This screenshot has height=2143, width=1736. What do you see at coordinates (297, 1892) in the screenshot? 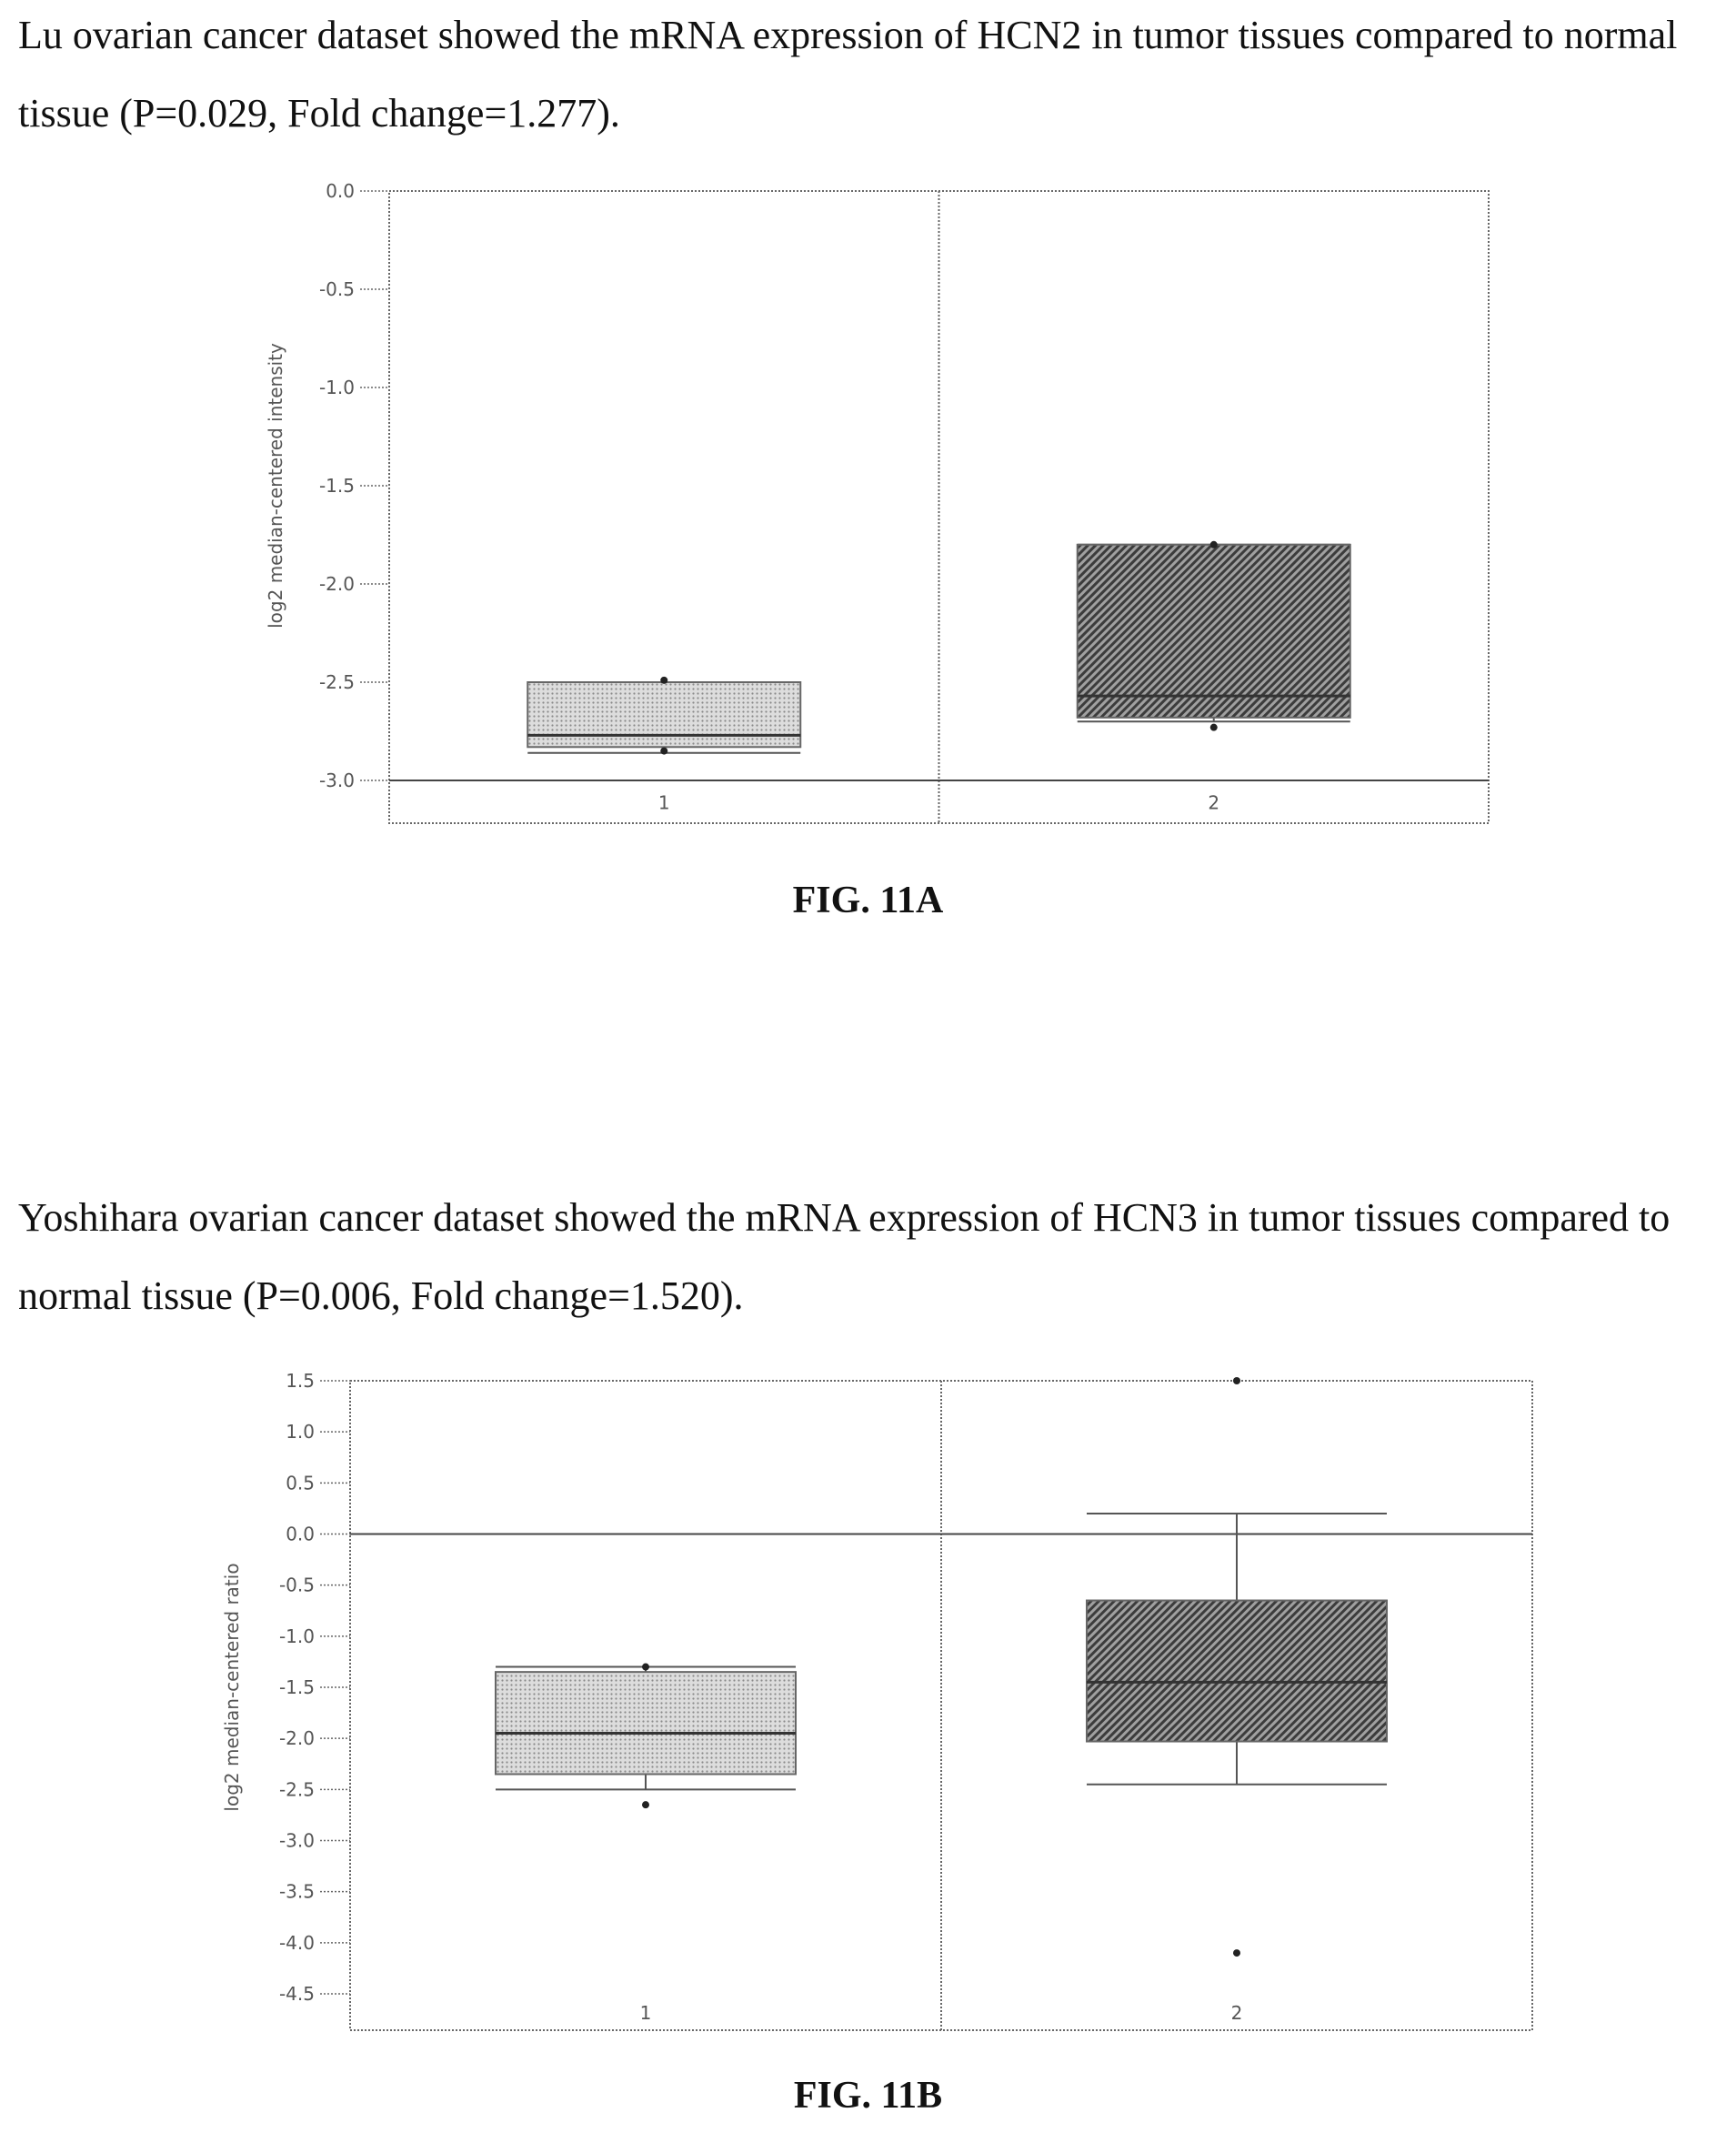
I see `y-tick-label: -3.5` at bounding box center [297, 1892].